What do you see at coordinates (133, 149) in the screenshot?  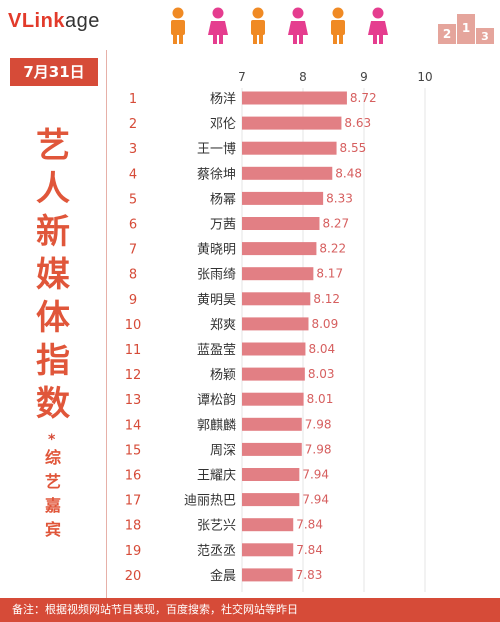 I see `rank-number: 3` at bounding box center [133, 149].